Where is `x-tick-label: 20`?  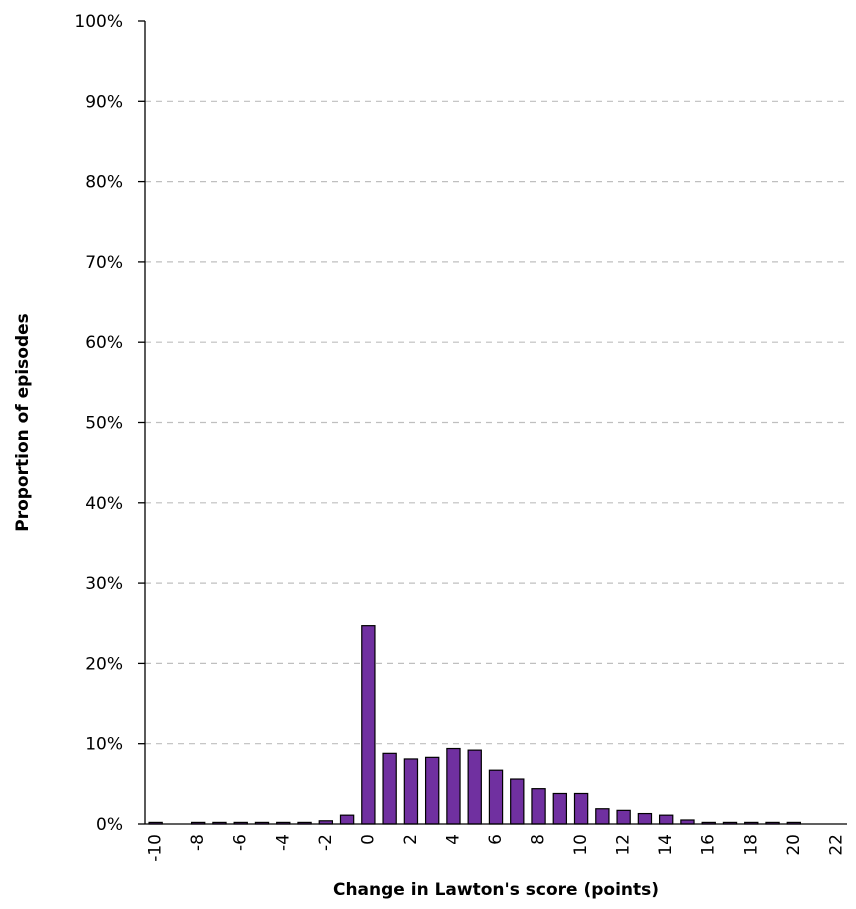 x-tick-label: 20 is located at coordinates (794, 845).